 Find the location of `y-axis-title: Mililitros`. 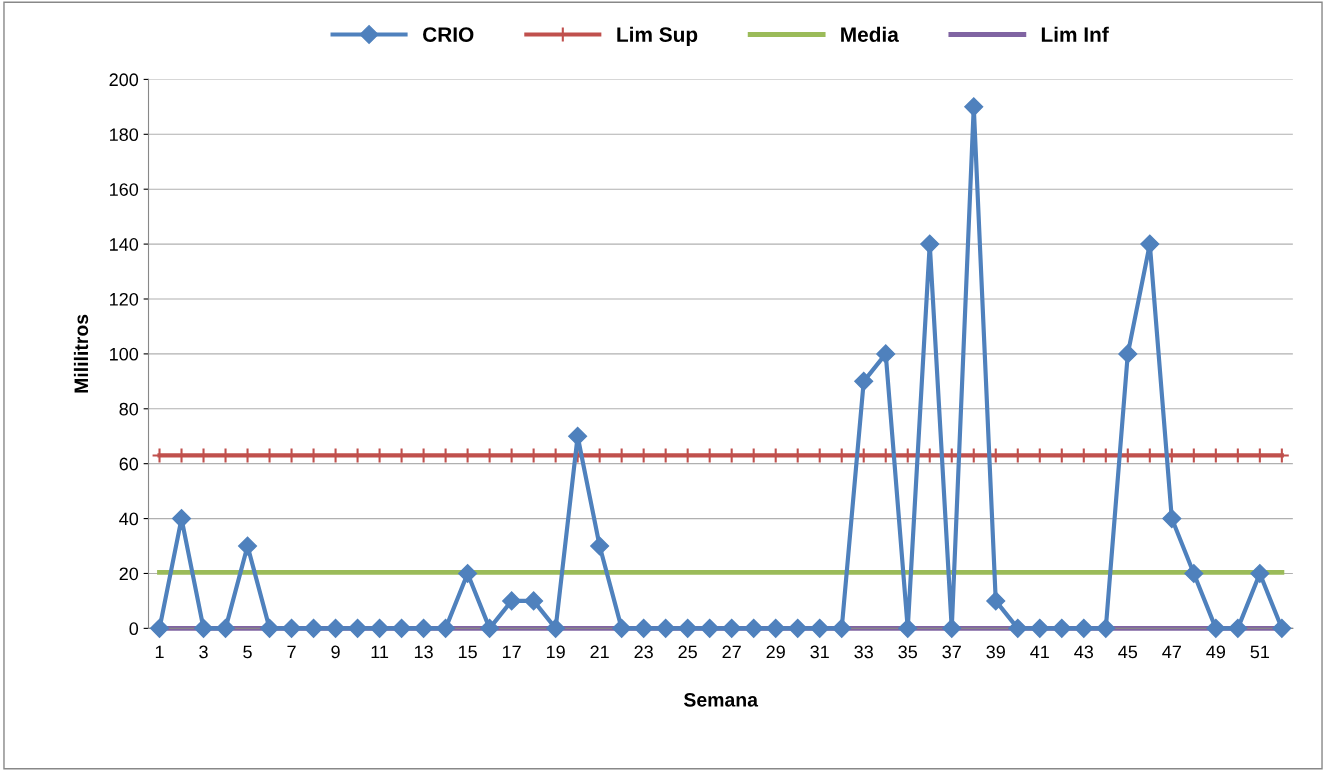

y-axis-title: Mililitros is located at coordinates (81, 353).